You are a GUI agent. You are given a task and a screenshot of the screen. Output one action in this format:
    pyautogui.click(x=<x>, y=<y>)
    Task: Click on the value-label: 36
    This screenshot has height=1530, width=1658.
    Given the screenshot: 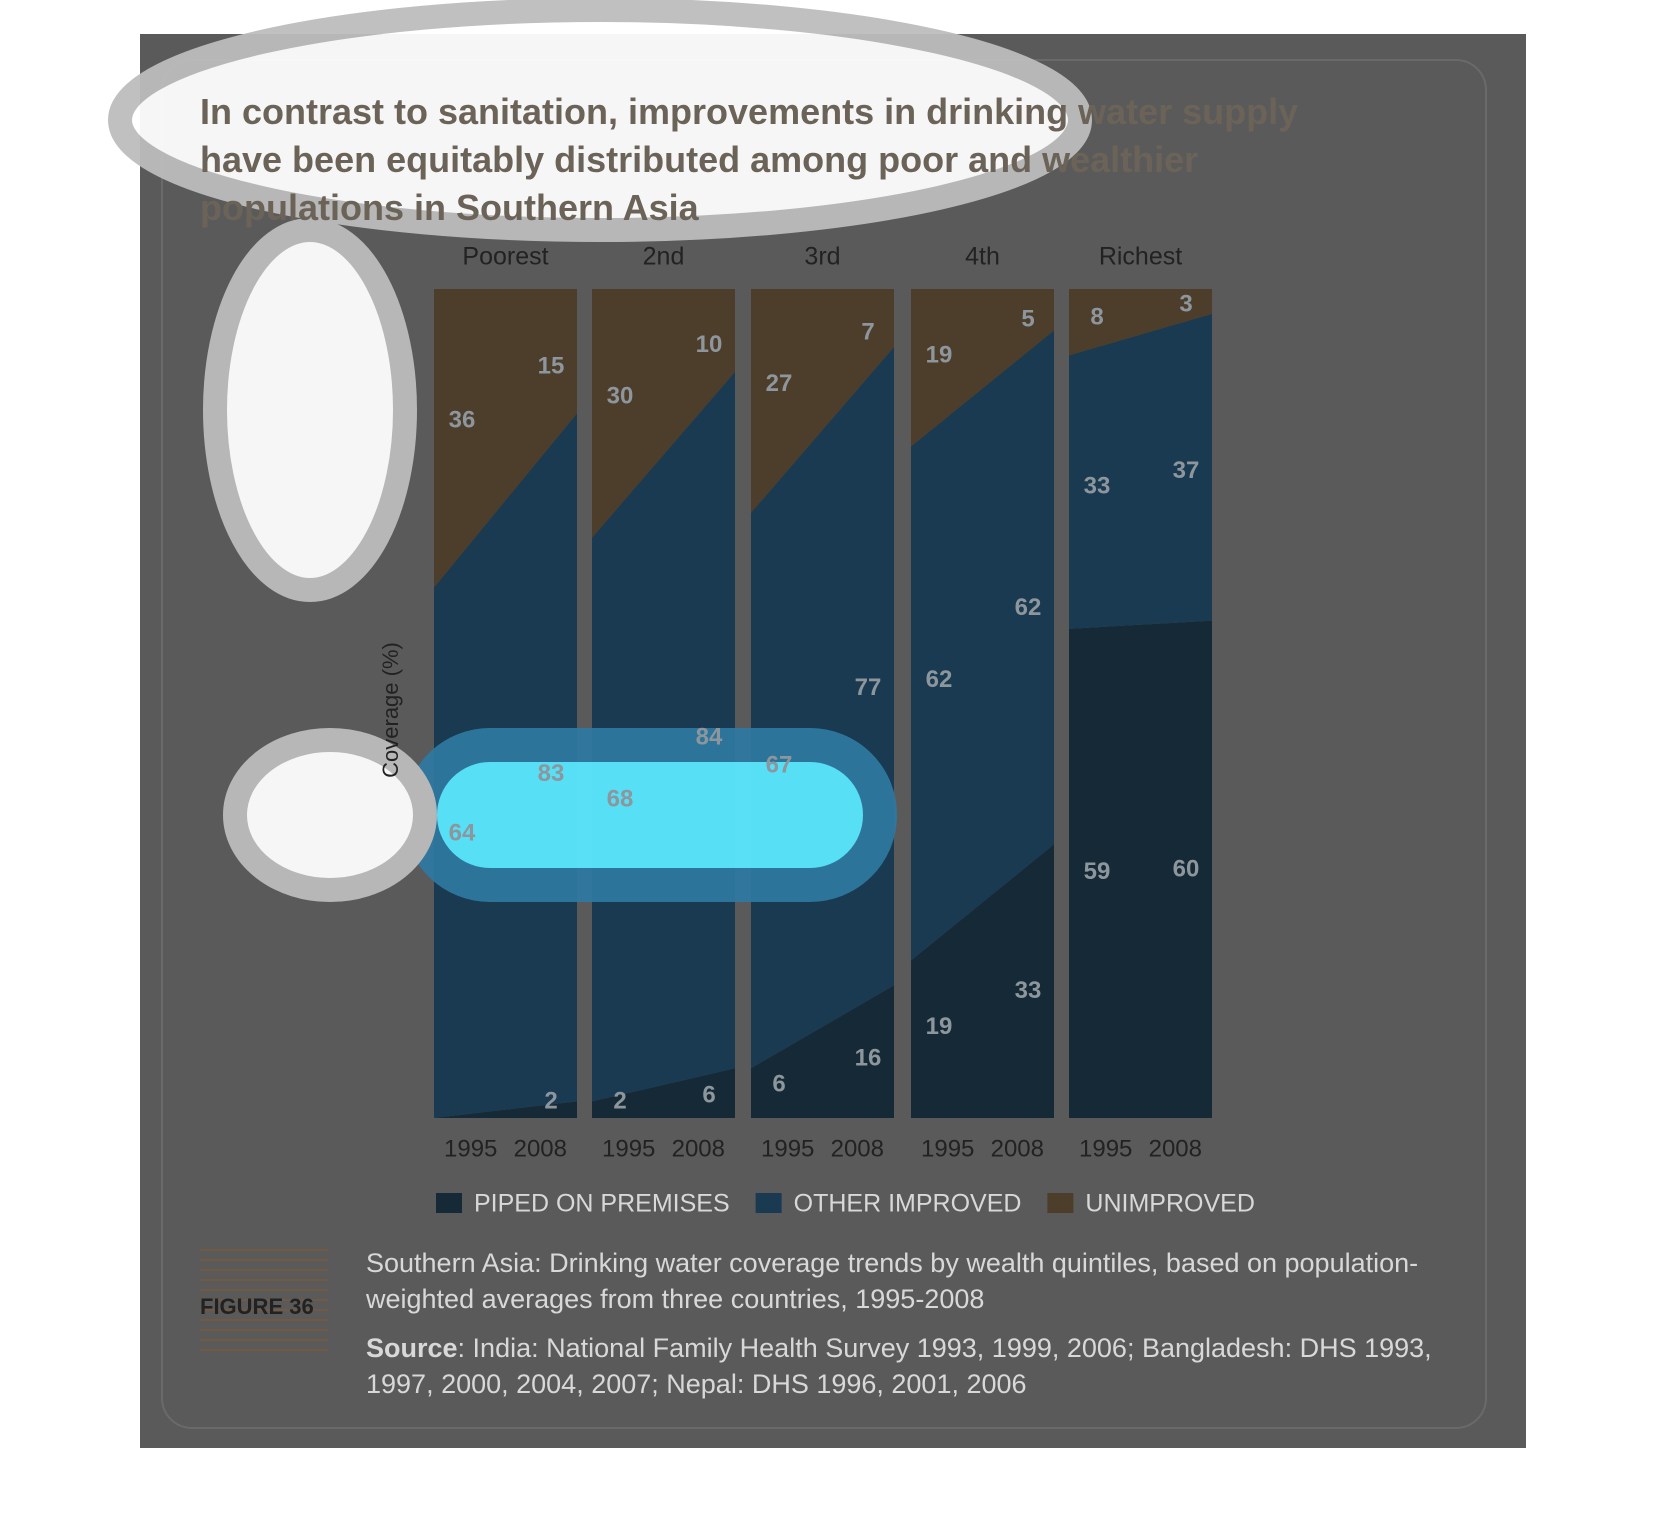 What is the action you would take?
    pyautogui.click(x=462, y=420)
    